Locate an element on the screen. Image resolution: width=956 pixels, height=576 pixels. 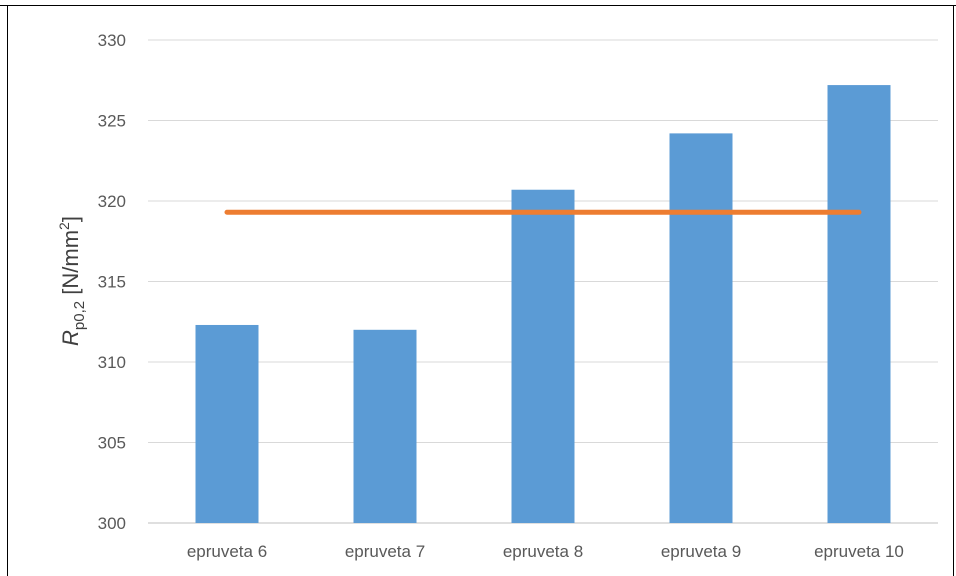
y-axis-ticks: 300 305 310 315 320 325 330 is located at coordinates (112, 282).